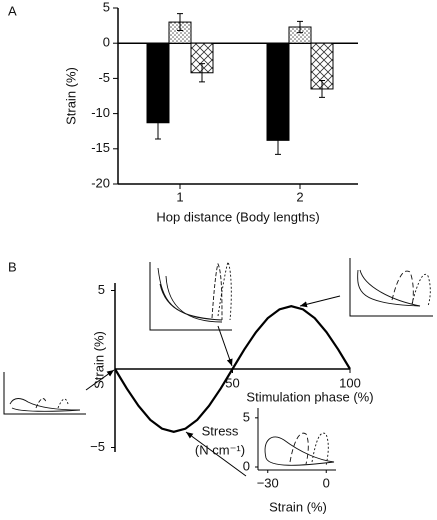 The height and width of the screenshot is (520, 437). I want to click on y-tick-label: -5, so click(104, 77).